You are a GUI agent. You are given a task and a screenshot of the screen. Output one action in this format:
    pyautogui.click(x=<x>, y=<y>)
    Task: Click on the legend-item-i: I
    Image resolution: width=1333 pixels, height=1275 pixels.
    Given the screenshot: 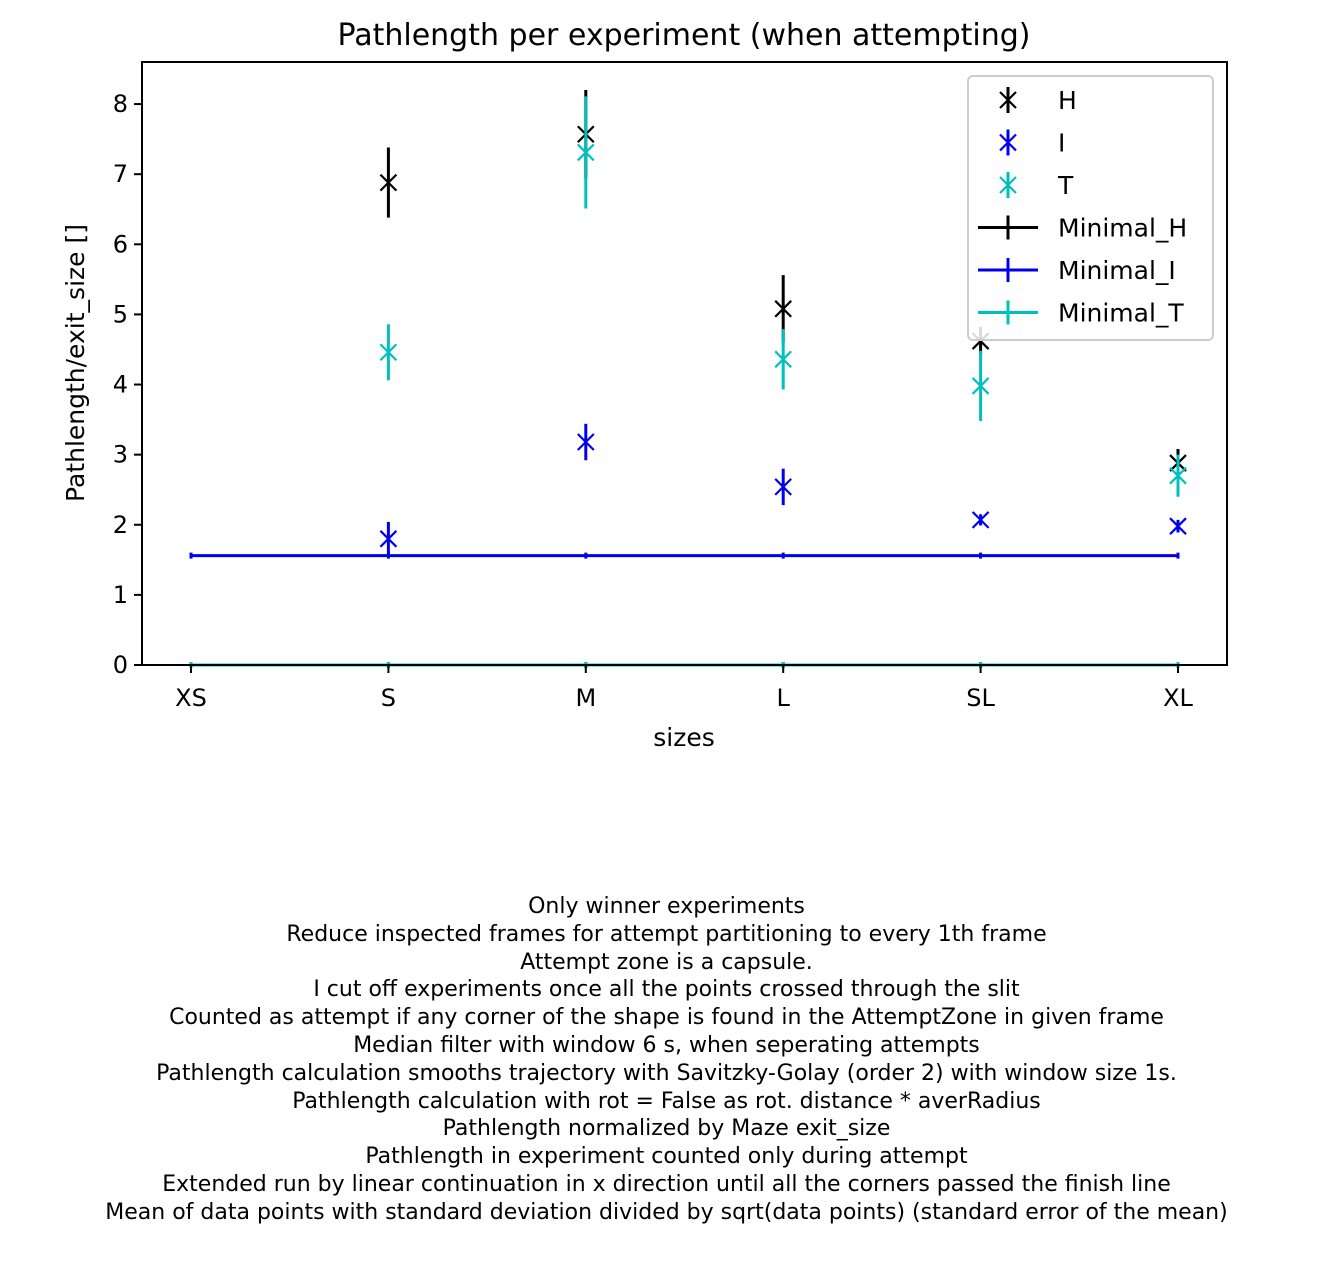 What is the action you would take?
    pyautogui.click(x=1032, y=143)
    